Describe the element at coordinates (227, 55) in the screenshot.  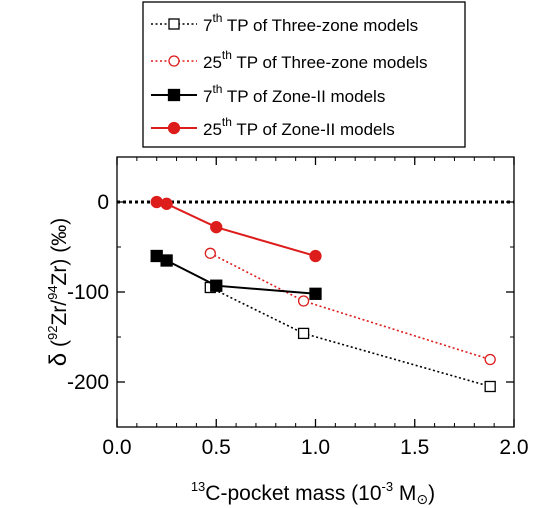
I see `legend-label-1-ord: th` at that location.